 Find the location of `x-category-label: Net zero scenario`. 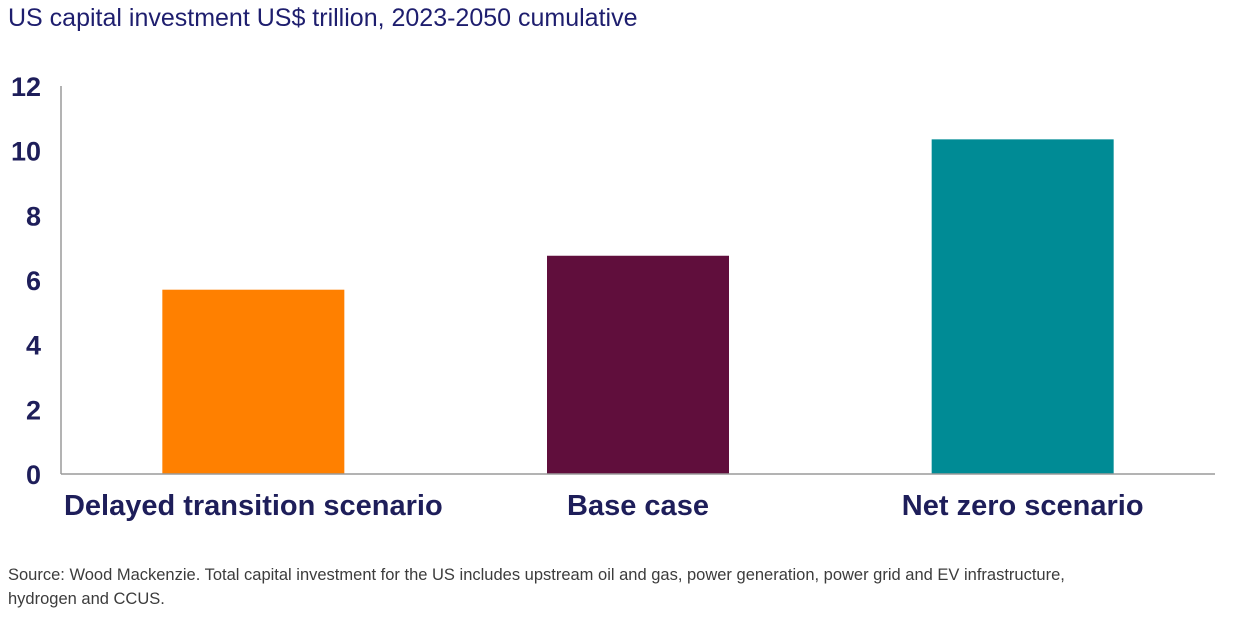

x-category-label: Net zero scenario is located at coordinates (1023, 506).